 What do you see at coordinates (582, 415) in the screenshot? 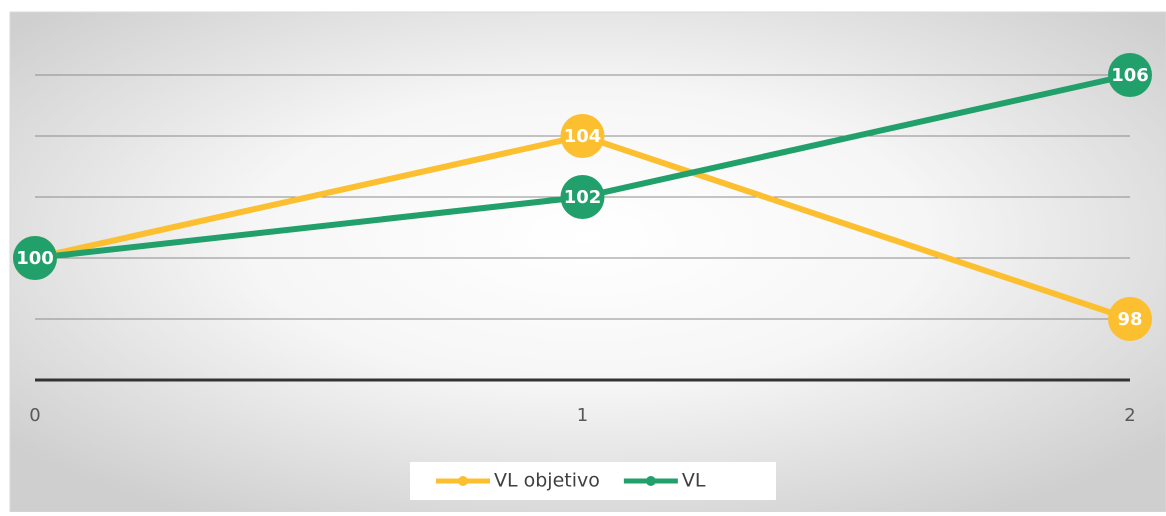
I see `x-tick-label: 1` at bounding box center [582, 415].